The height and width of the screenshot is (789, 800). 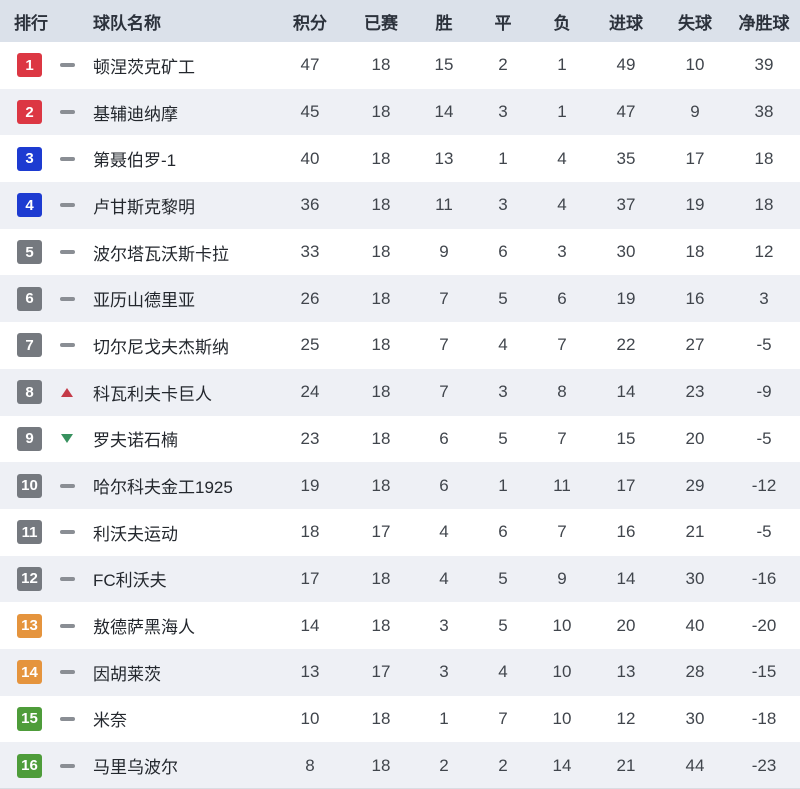 I want to click on rank-cell: 2, so click(x=25, y=112).